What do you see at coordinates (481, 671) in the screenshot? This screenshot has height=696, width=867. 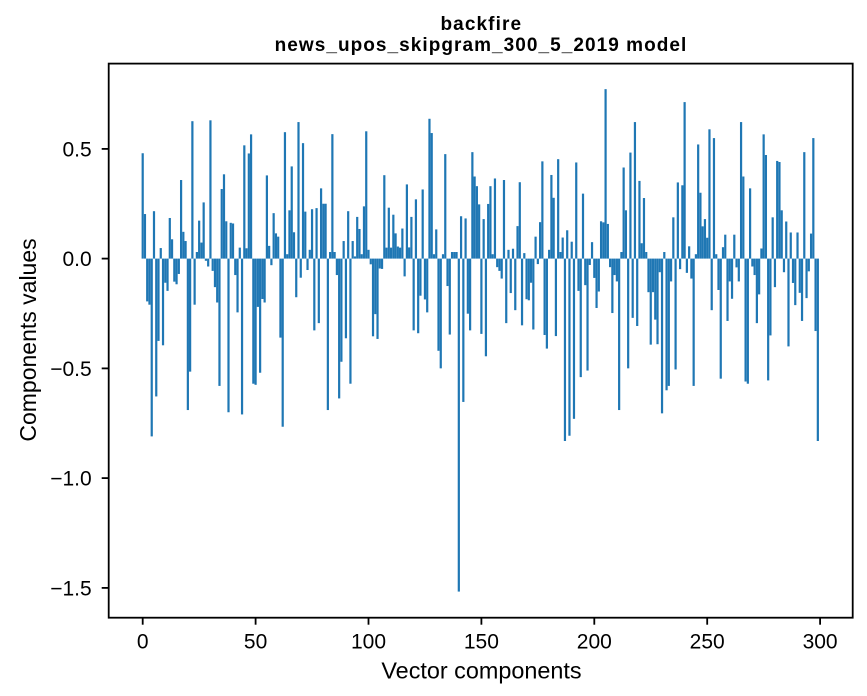 I see `svg-text: Vector components` at bounding box center [481, 671].